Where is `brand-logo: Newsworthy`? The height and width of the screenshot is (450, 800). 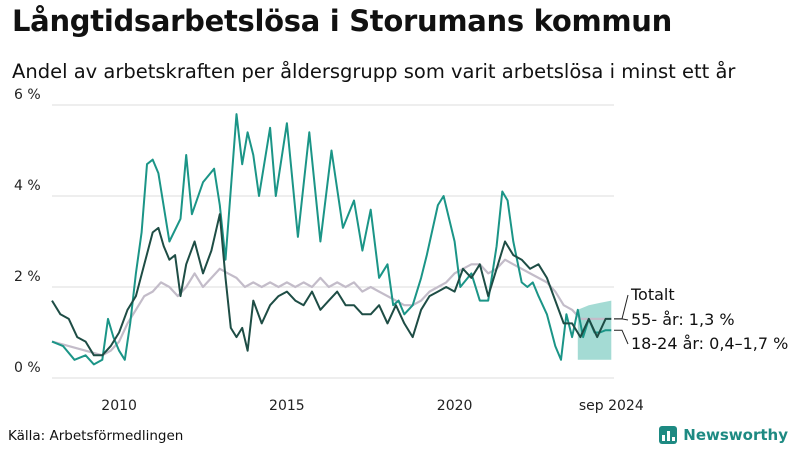 brand-logo: Newsworthy is located at coordinates (723, 435).